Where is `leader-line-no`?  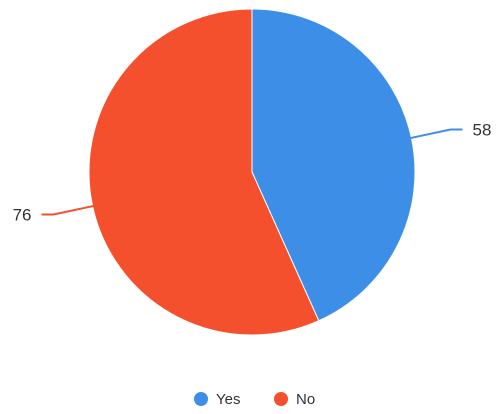
leader-line-no is located at coordinates (67, 210).